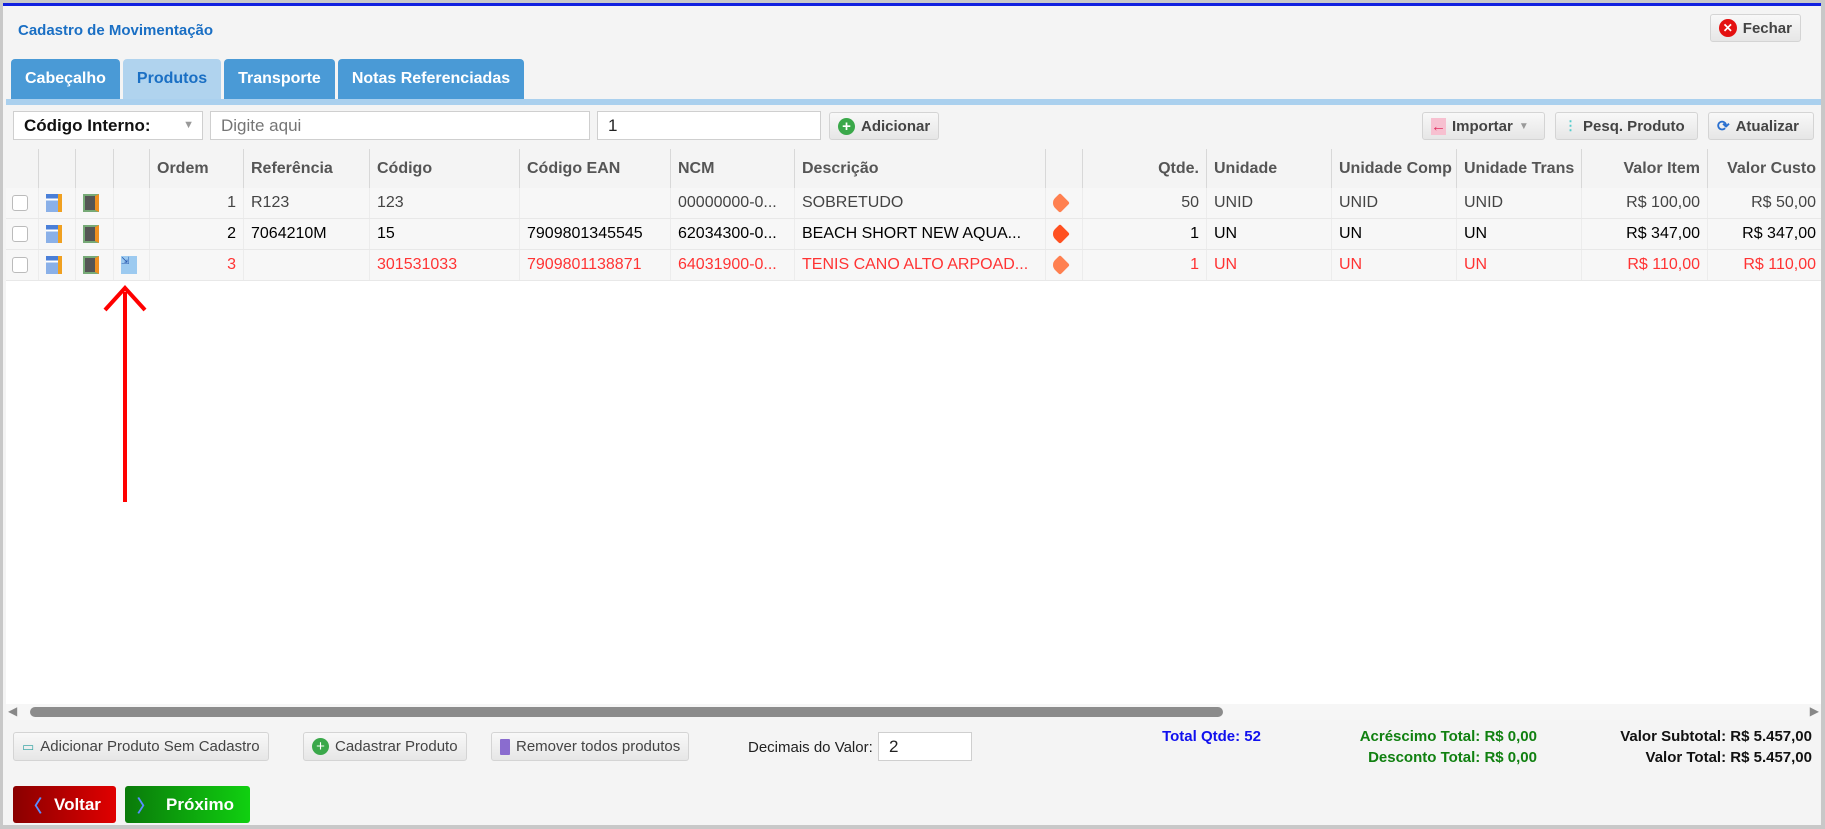 The height and width of the screenshot is (829, 1825). I want to click on column-header-qtde: Qtde., so click(1145, 168).